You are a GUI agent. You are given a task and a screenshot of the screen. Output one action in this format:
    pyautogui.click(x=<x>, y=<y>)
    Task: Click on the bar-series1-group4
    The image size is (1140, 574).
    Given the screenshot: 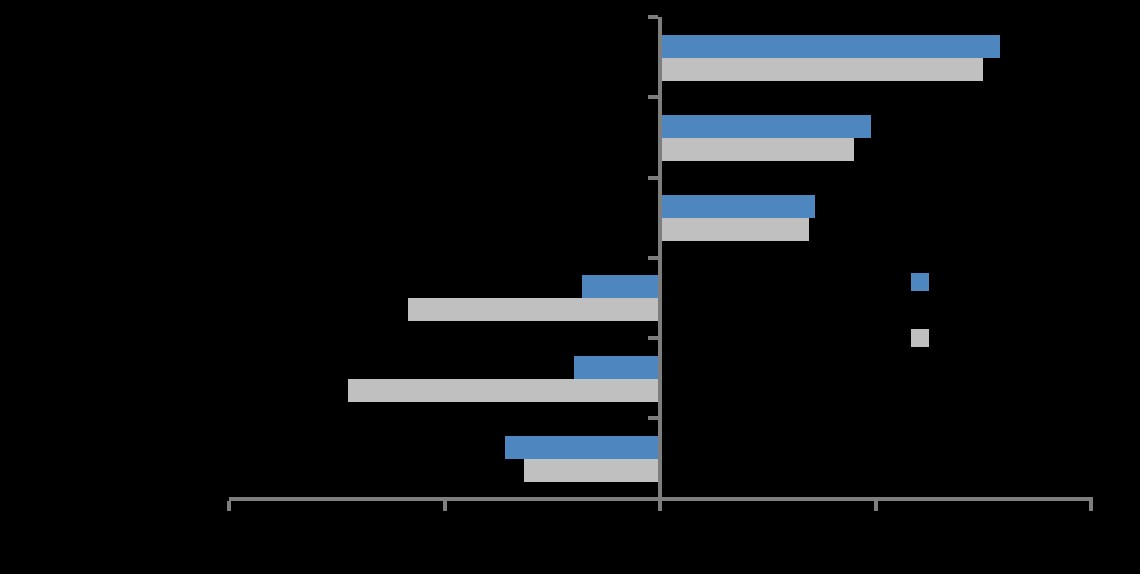 What is the action you would take?
    pyautogui.click(x=620, y=287)
    